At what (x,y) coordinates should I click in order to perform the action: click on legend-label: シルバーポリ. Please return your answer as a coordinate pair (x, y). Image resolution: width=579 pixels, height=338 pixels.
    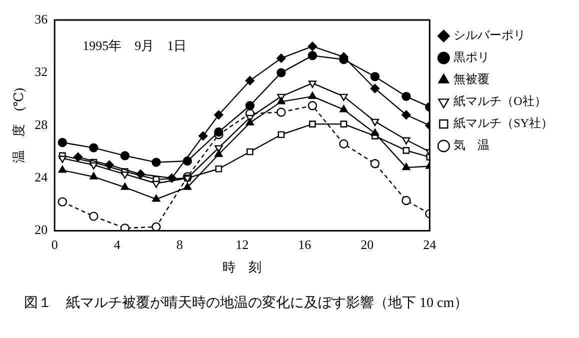
    Looking at the image, I should click on (490, 35).